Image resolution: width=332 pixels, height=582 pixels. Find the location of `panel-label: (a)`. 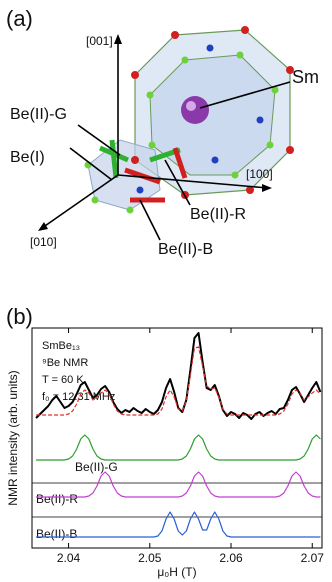

panel-label: (a) is located at coordinates (19, 18).